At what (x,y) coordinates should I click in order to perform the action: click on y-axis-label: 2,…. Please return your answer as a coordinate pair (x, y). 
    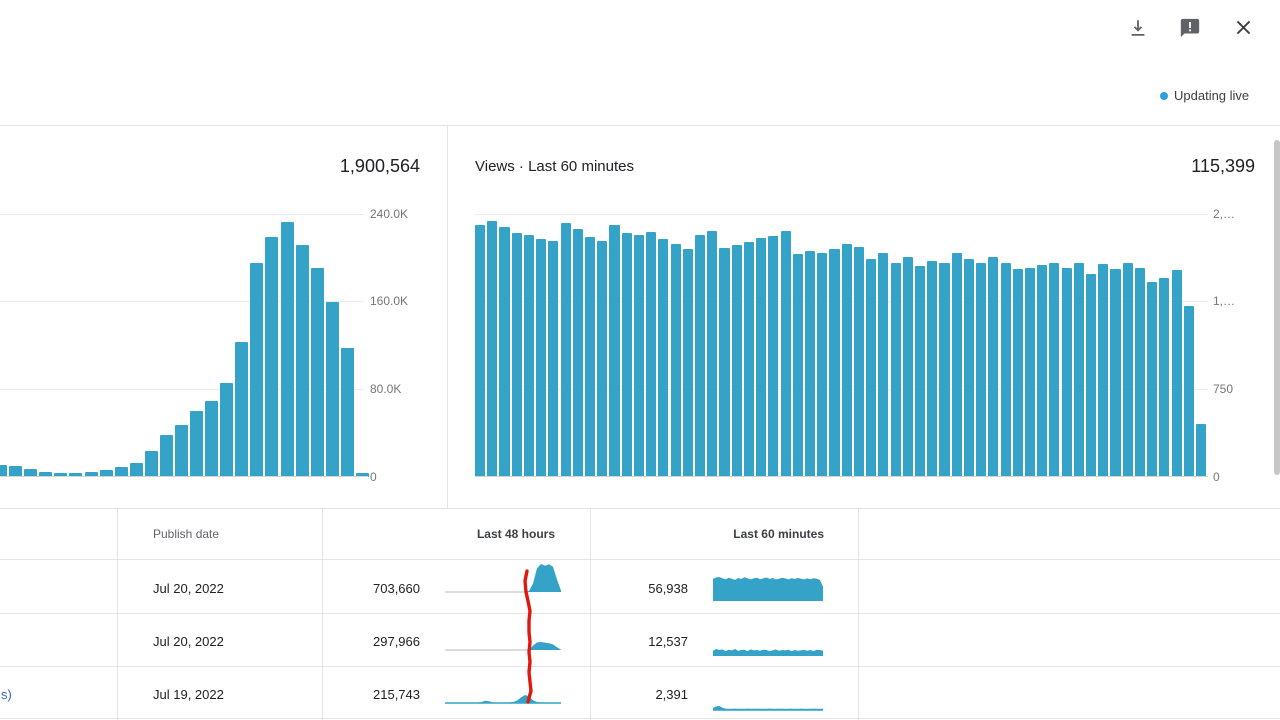
    Looking at the image, I should click on (1224, 214).